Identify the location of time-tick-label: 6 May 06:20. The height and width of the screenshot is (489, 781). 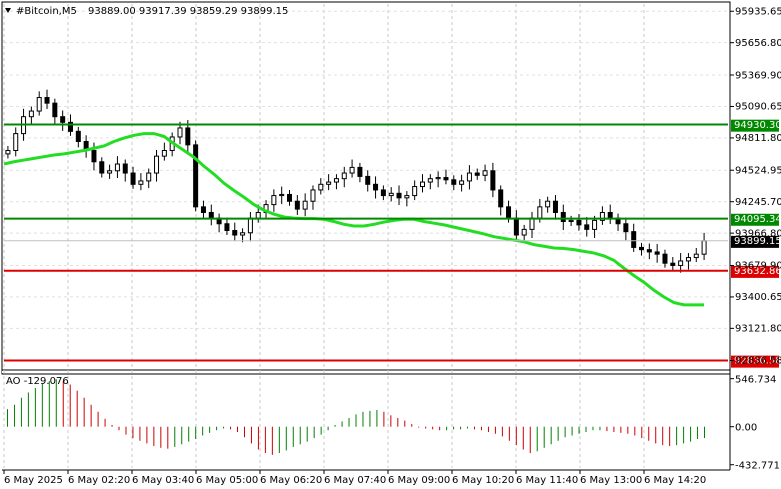
(291, 480).